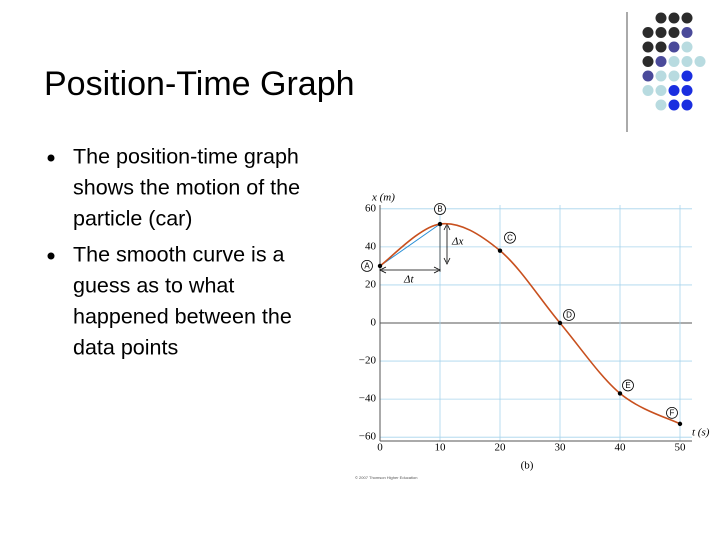  I want to click on y-axis-label: x (m), so click(383, 198).